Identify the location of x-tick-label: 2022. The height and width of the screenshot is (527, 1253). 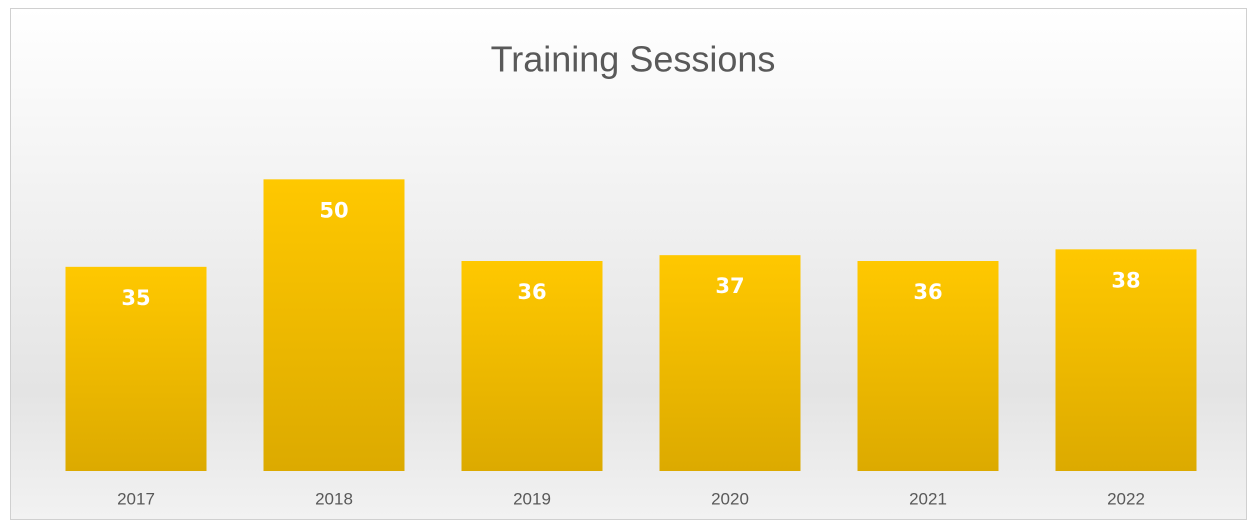
(1126, 498).